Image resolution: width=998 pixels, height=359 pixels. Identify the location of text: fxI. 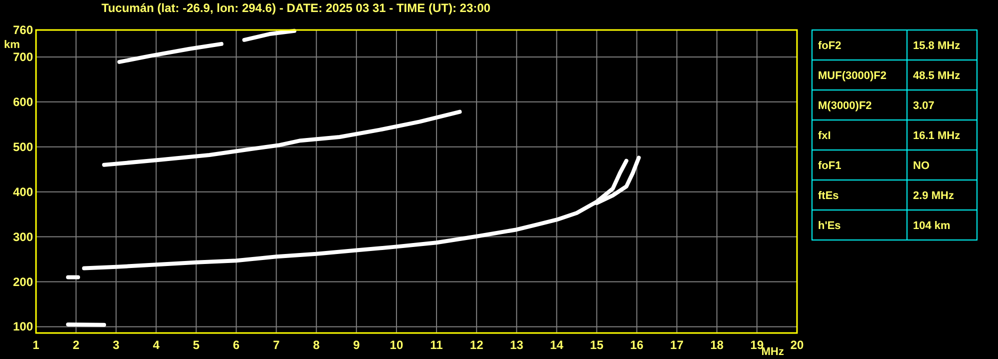
(824, 136).